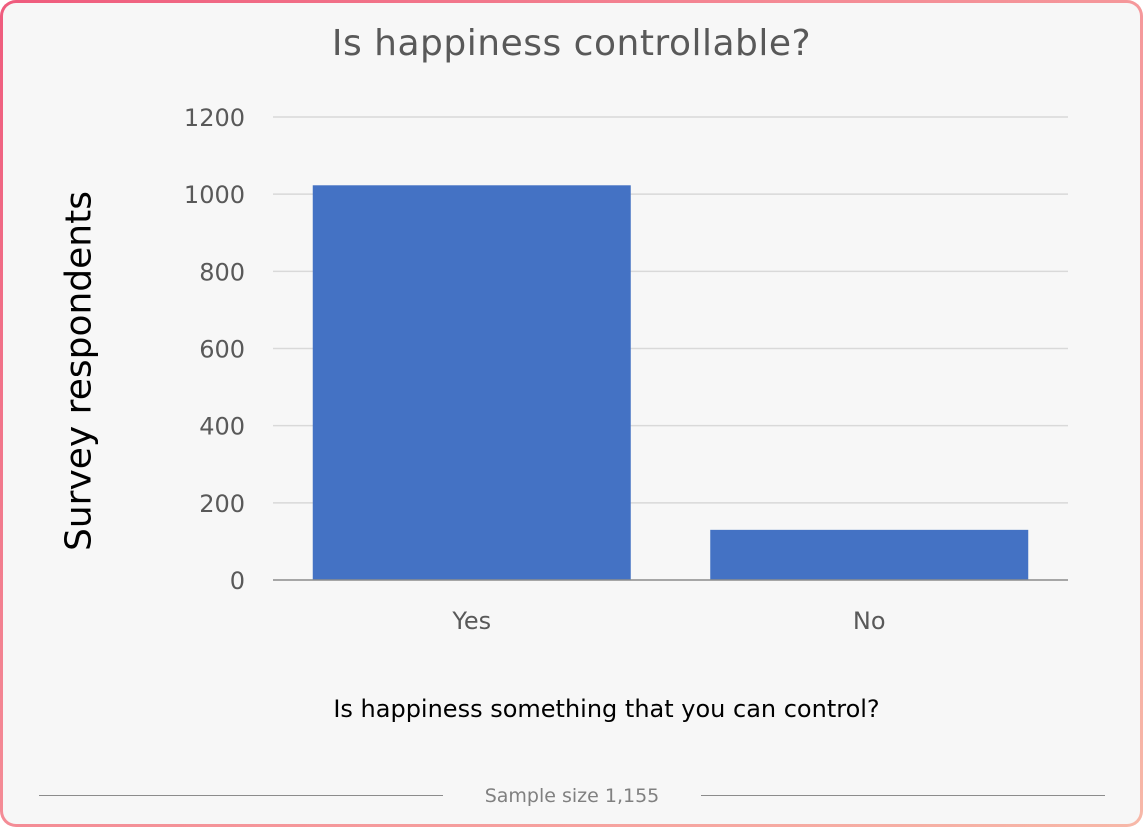 Image resolution: width=1143 pixels, height=827 pixels. What do you see at coordinates (668, 621) in the screenshot?
I see `x-axis-ticks: Yes No` at bounding box center [668, 621].